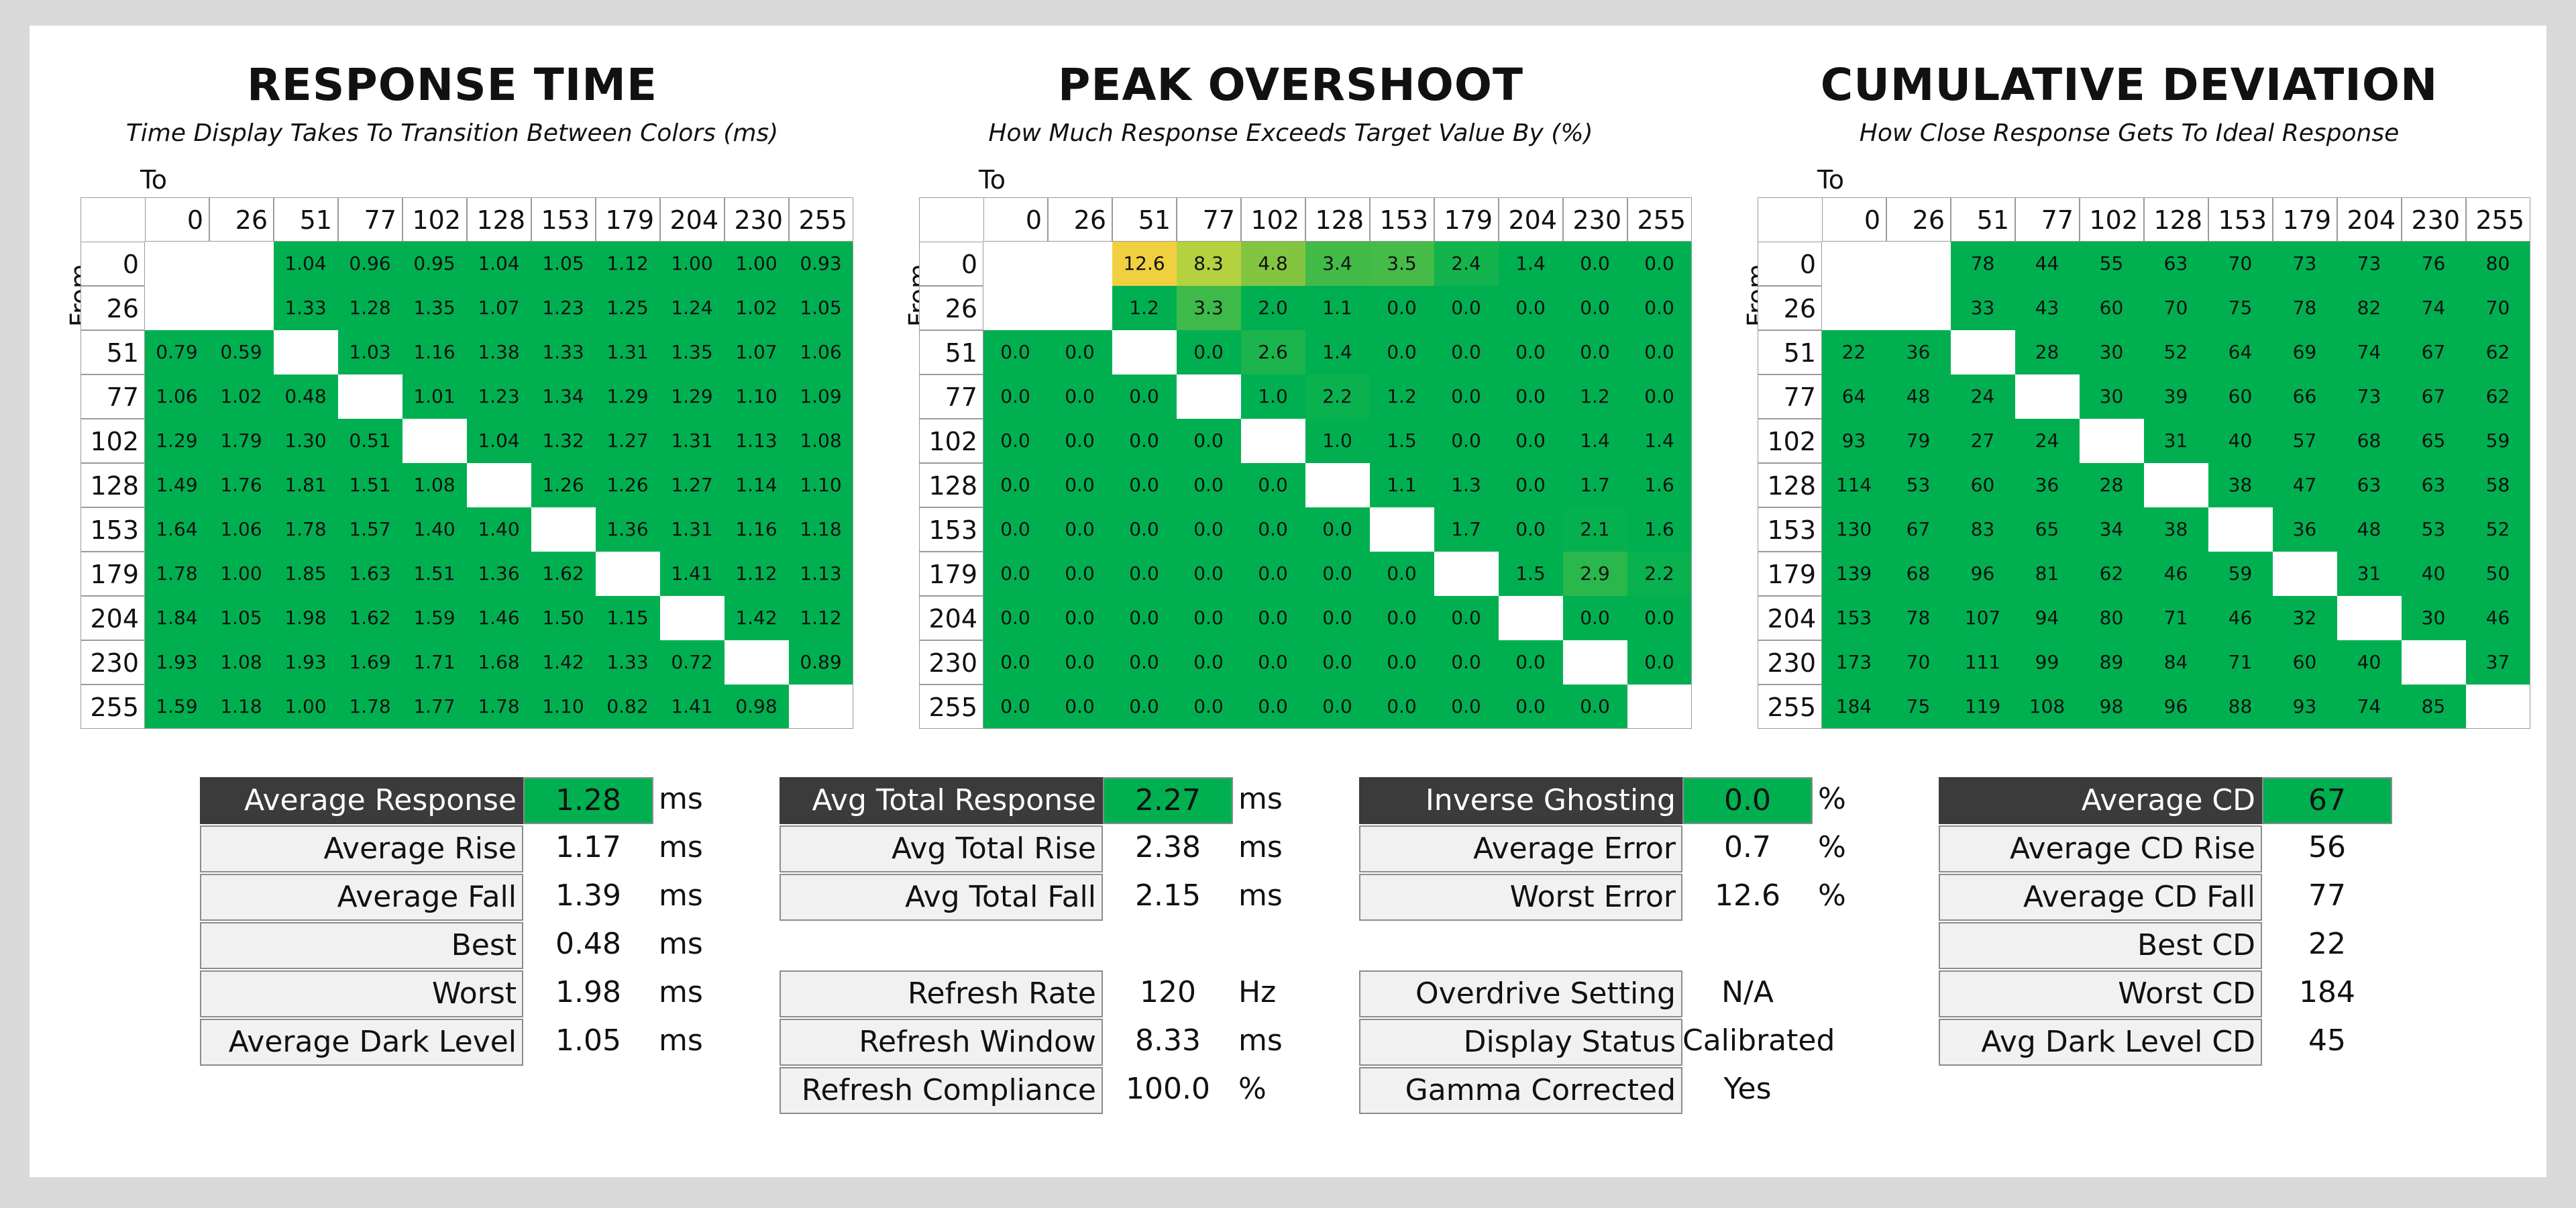 The height and width of the screenshot is (1208, 2576). I want to click on heatmap-cell: 1.32, so click(563, 441).